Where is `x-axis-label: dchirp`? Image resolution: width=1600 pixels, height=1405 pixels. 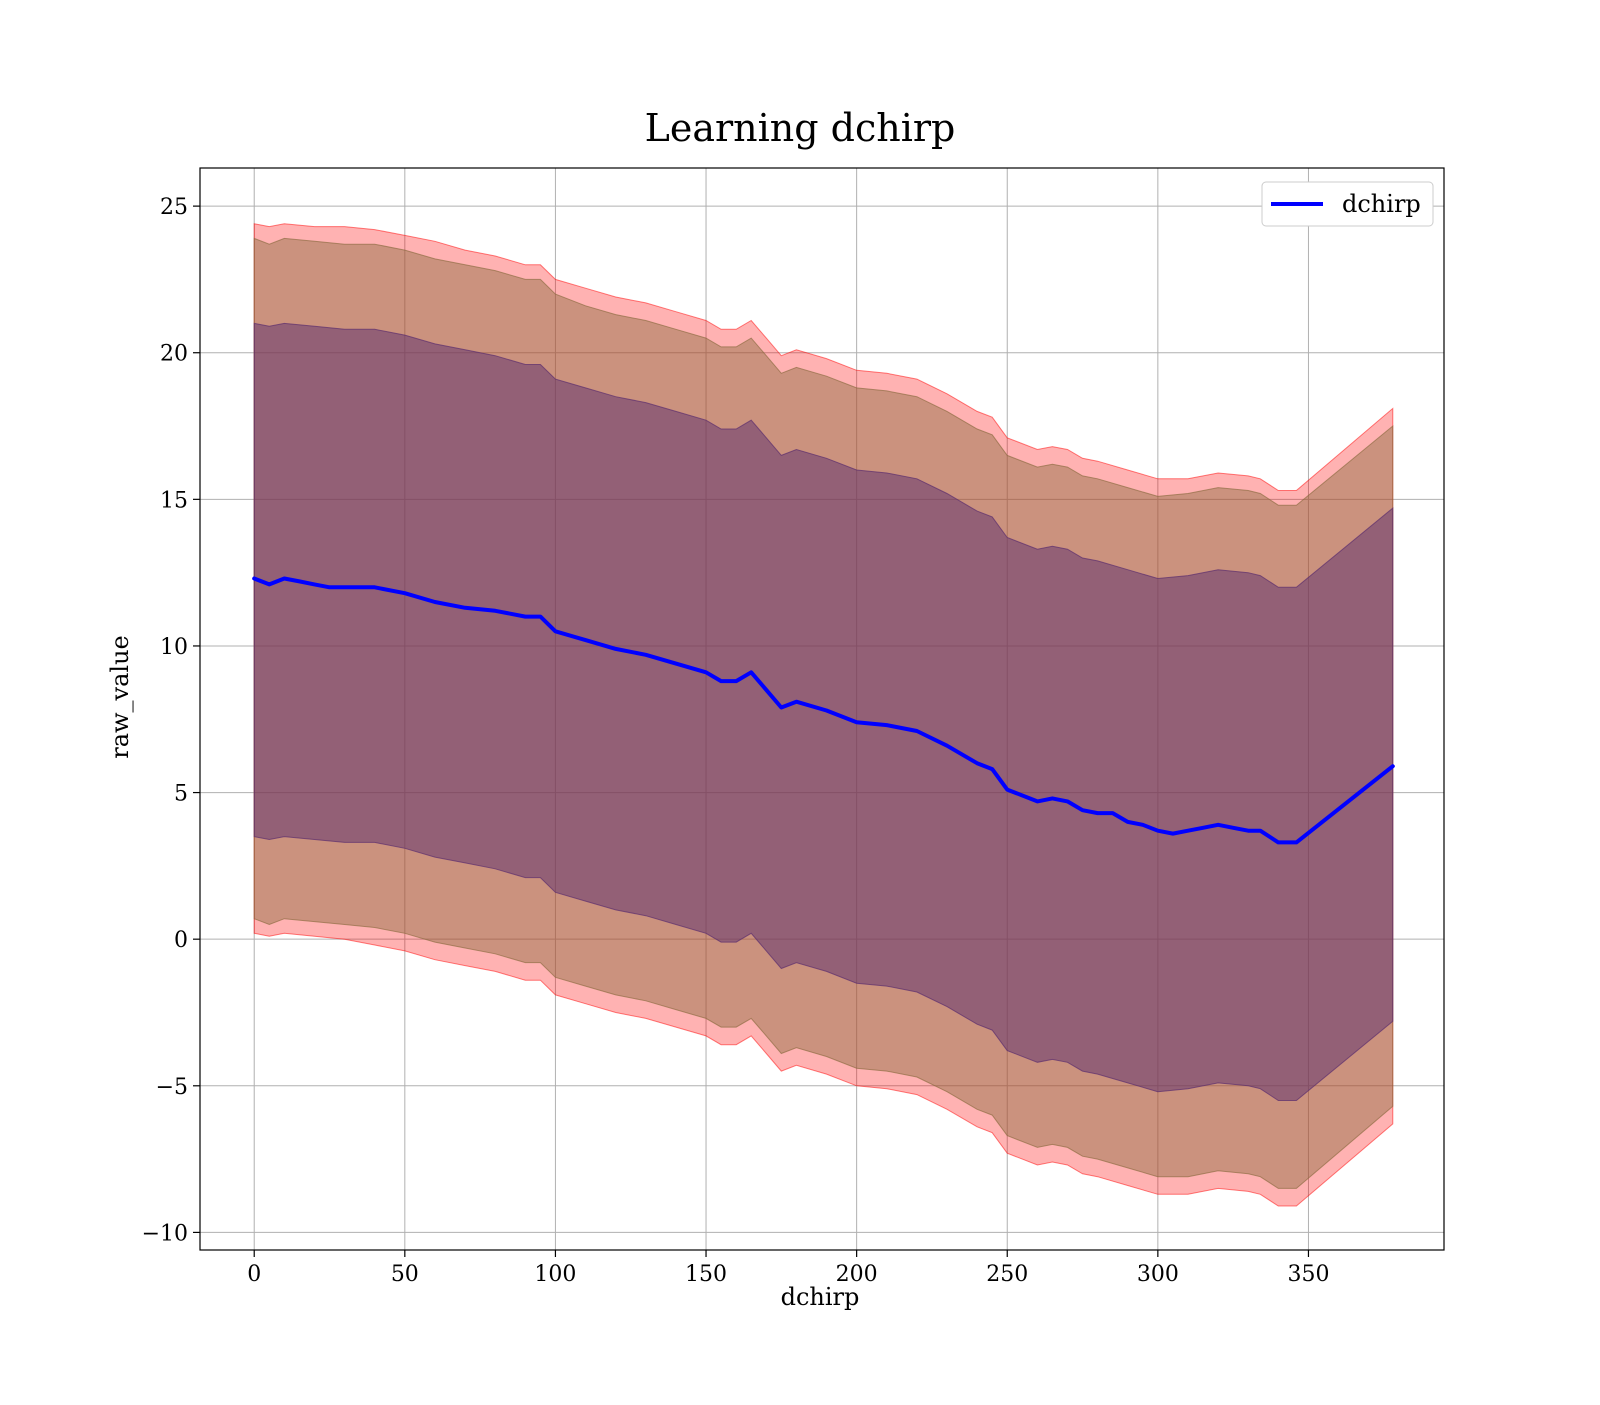
x-axis-label: dchirp is located at coordinates (820, 1297).